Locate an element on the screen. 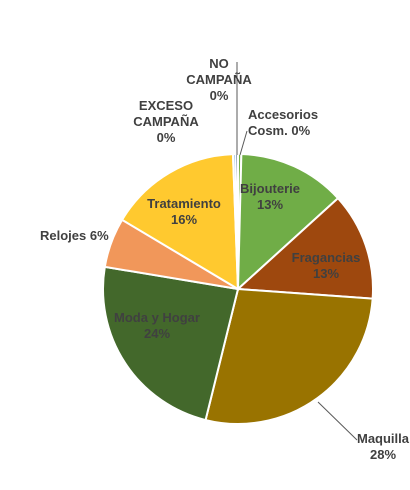 This screenshot has width=410, height=490. pie-slice-fragancias is located at coordinates (304, 248).